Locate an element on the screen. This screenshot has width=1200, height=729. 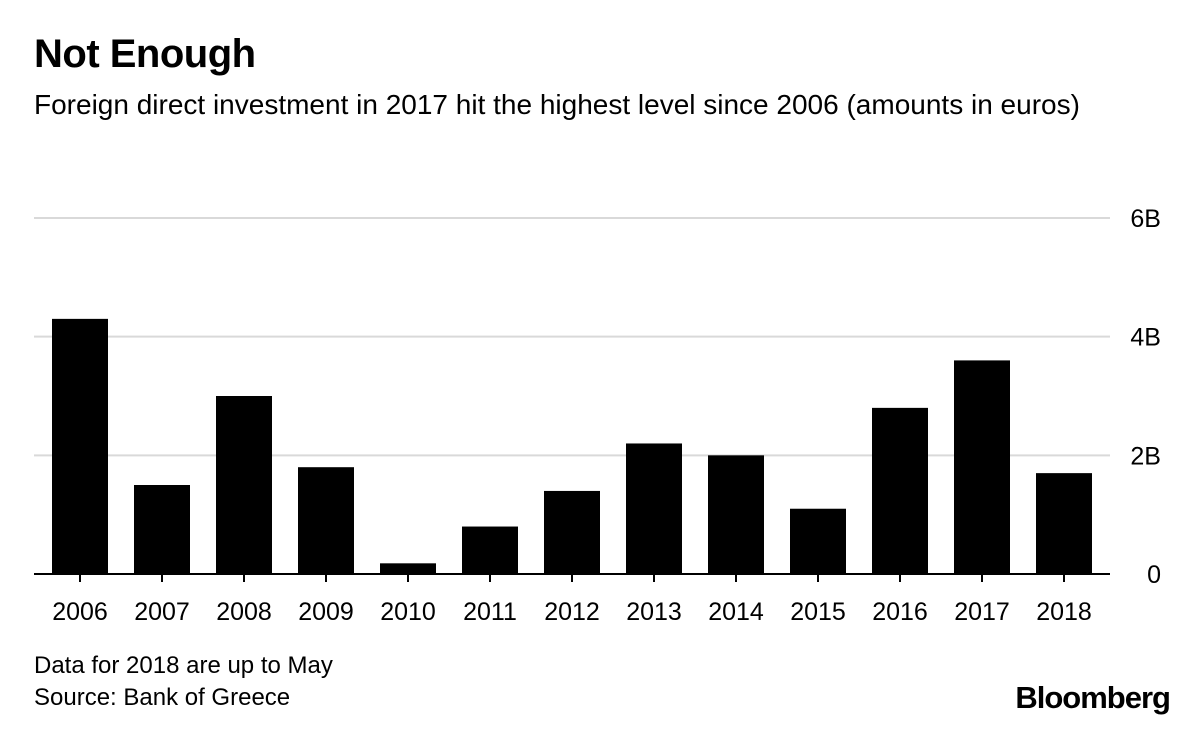
y-tick-label: 6B is located at coordinates (1145, 219).